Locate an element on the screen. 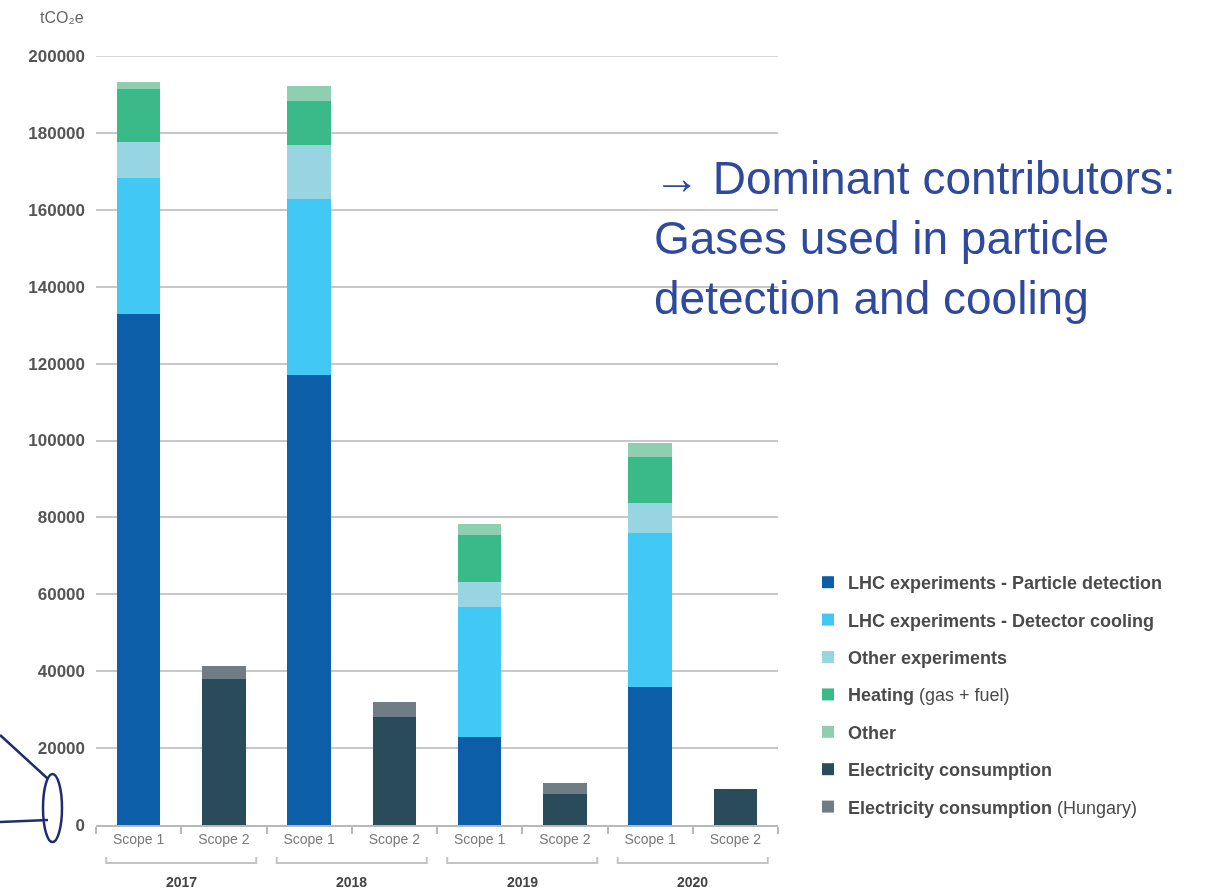  y-tick-label: 80000 is located at coordinates (61, 518).